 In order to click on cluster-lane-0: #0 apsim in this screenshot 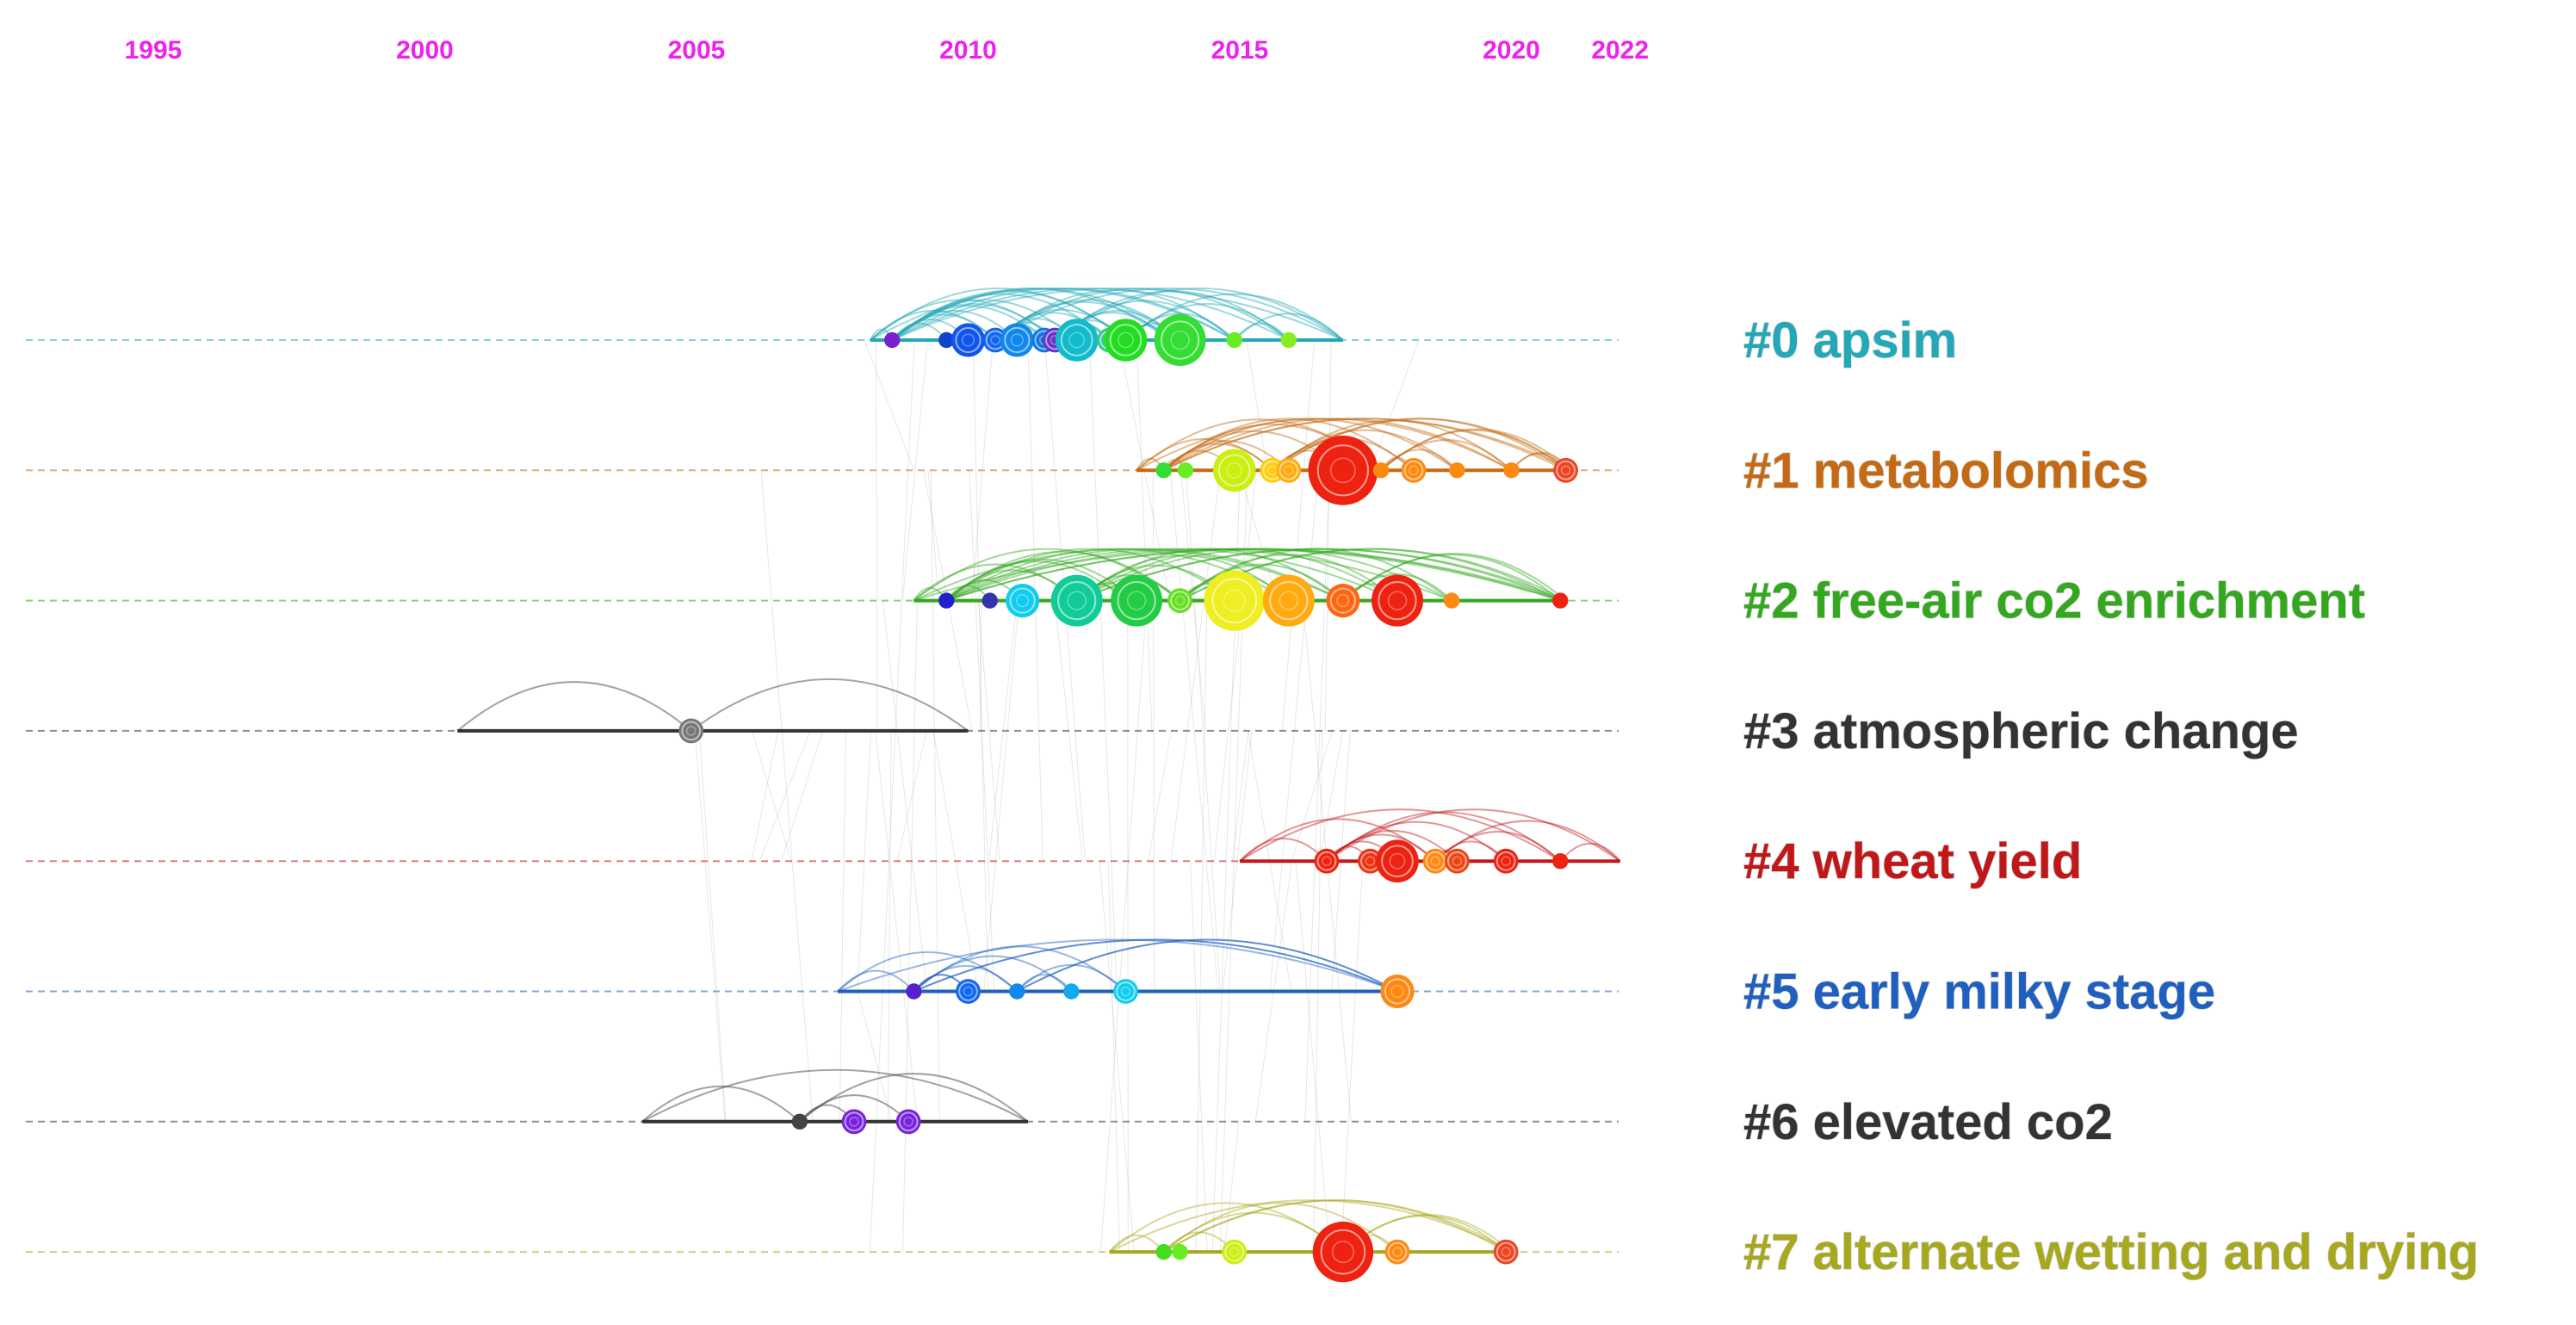, I will do `click(992, 328)`.